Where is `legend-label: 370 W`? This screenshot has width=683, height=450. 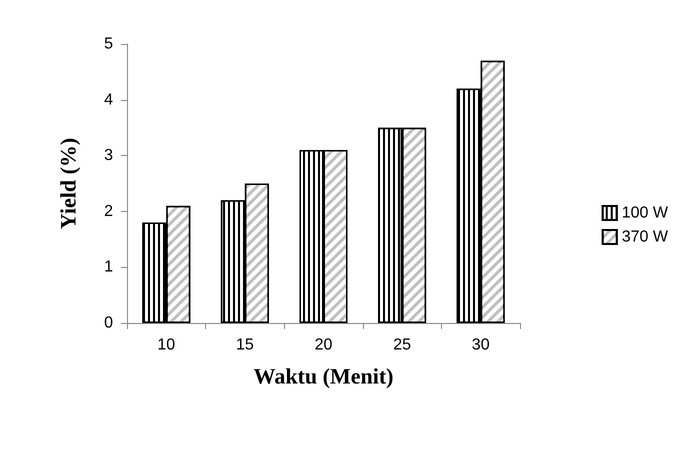
legend-label: 370 W is located at coordinates (645, 237).